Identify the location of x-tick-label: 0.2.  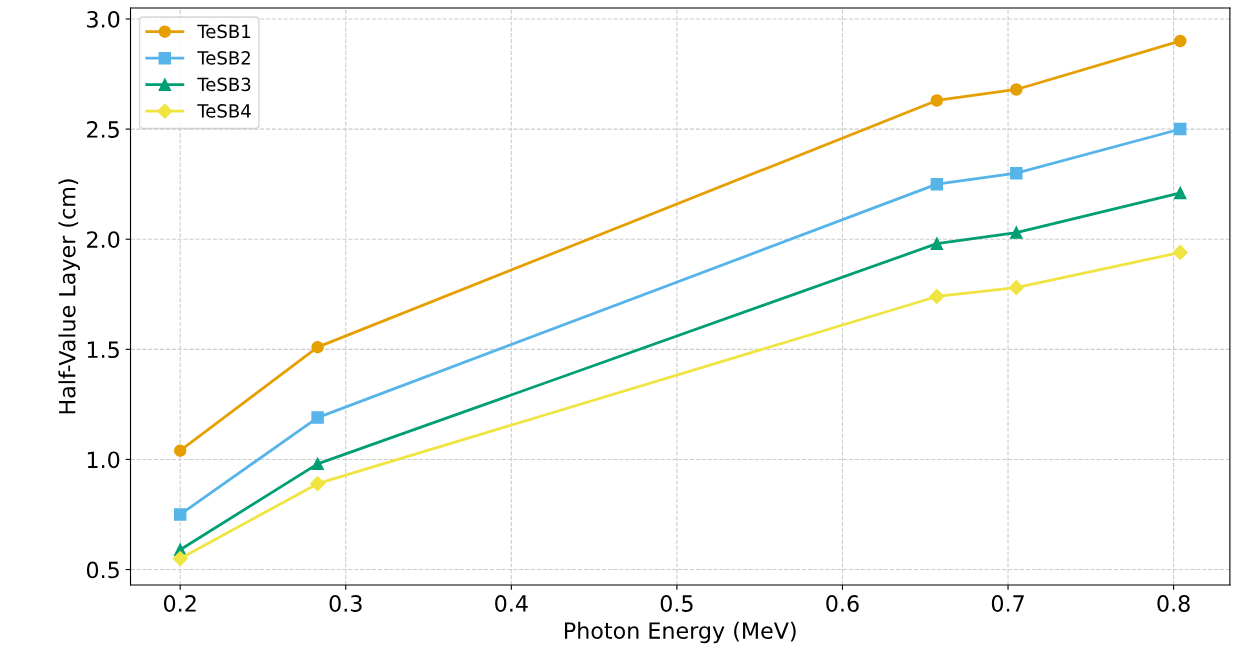
(179, 603).